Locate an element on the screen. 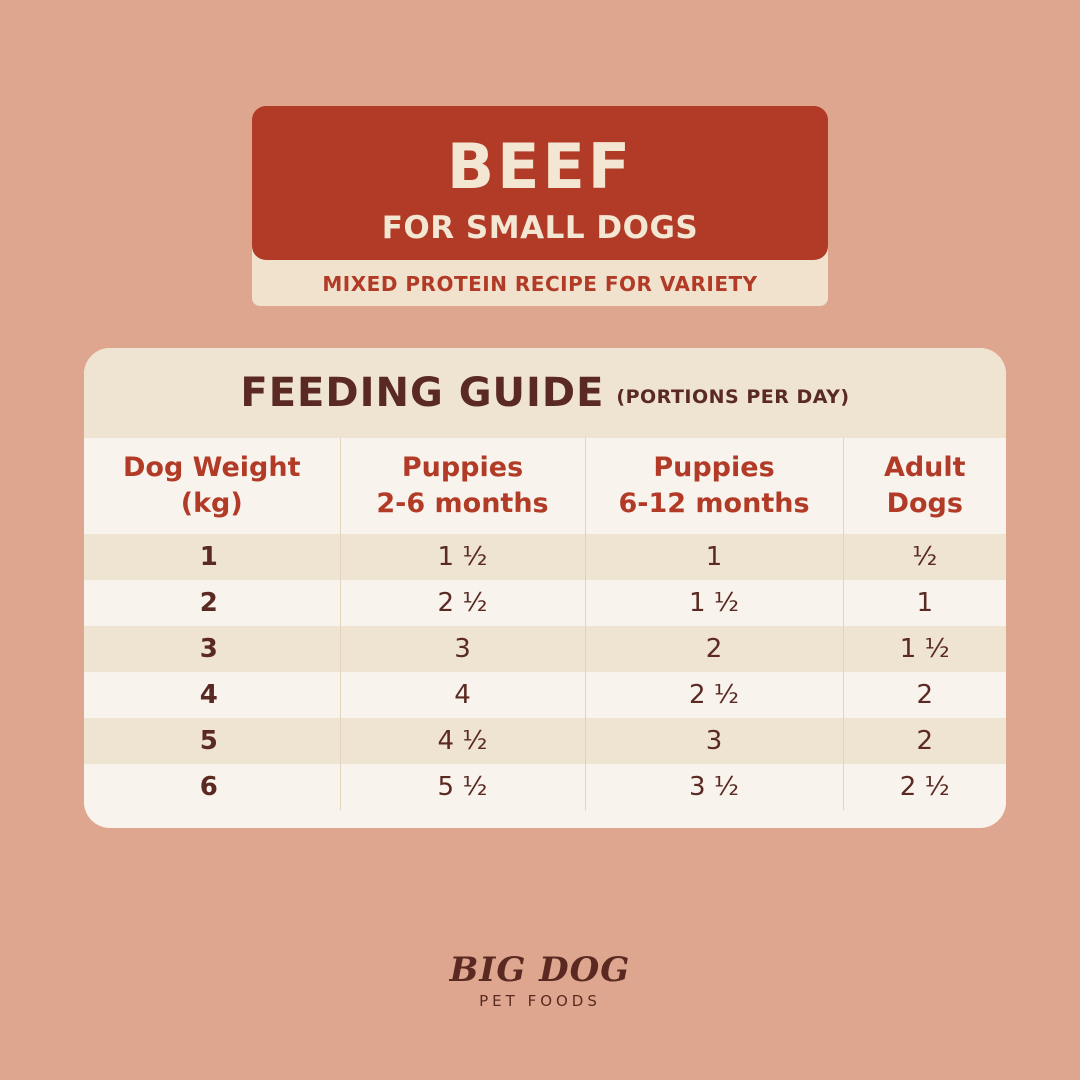 This screenshot has width=1080, height=1080. portion-cell: 5 ½ is located at coordinates (463, 787).